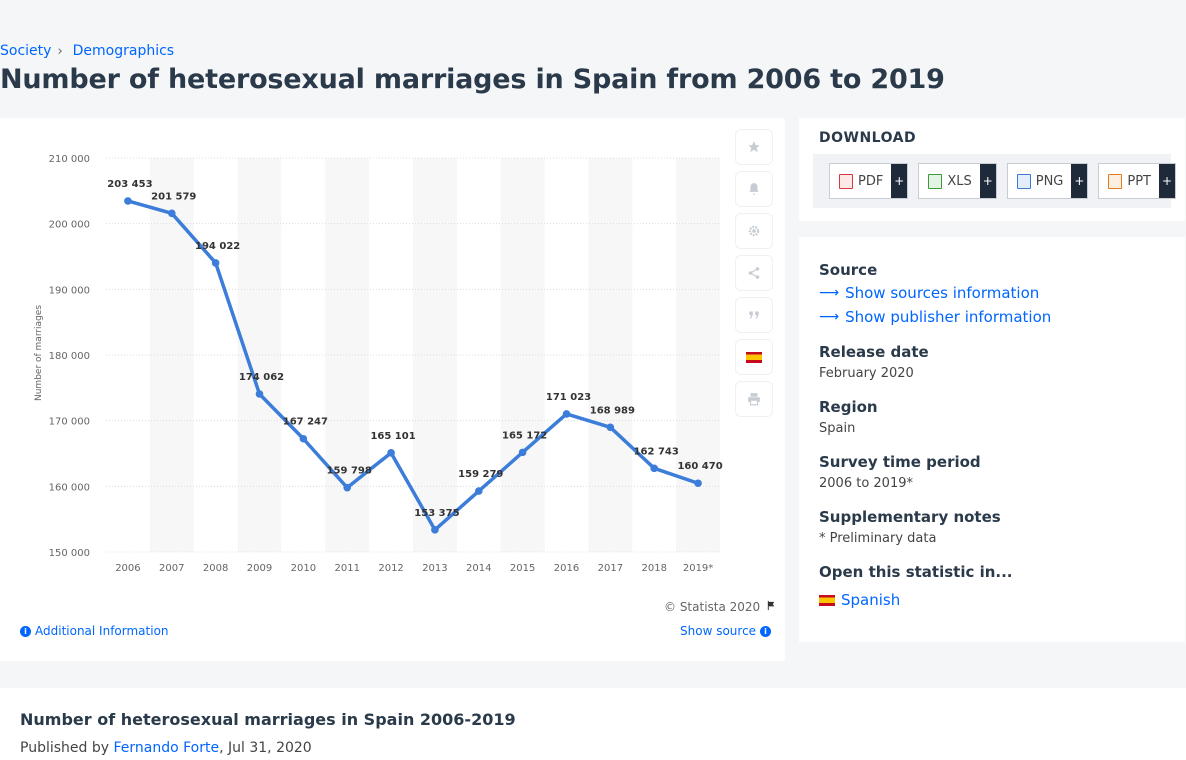 The height and width of the screenshot is (760, 1186). What do you see at coordinates (900, 462) in the screenshot?
I see `survey-period-label: Survey time period` at bounding box center [900, 462].